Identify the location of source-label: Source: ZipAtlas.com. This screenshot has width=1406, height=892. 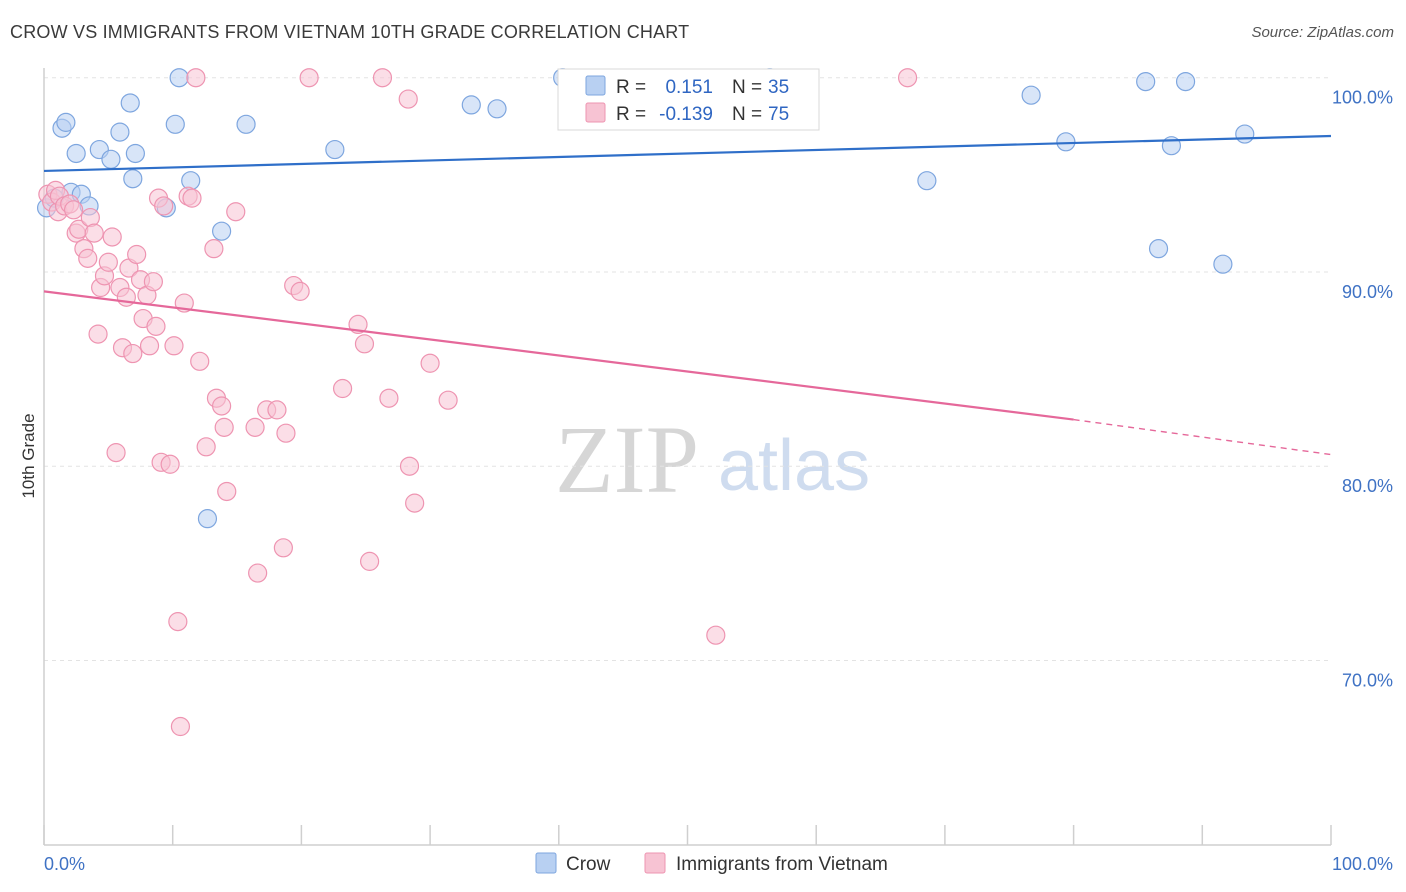
(1322, 32).